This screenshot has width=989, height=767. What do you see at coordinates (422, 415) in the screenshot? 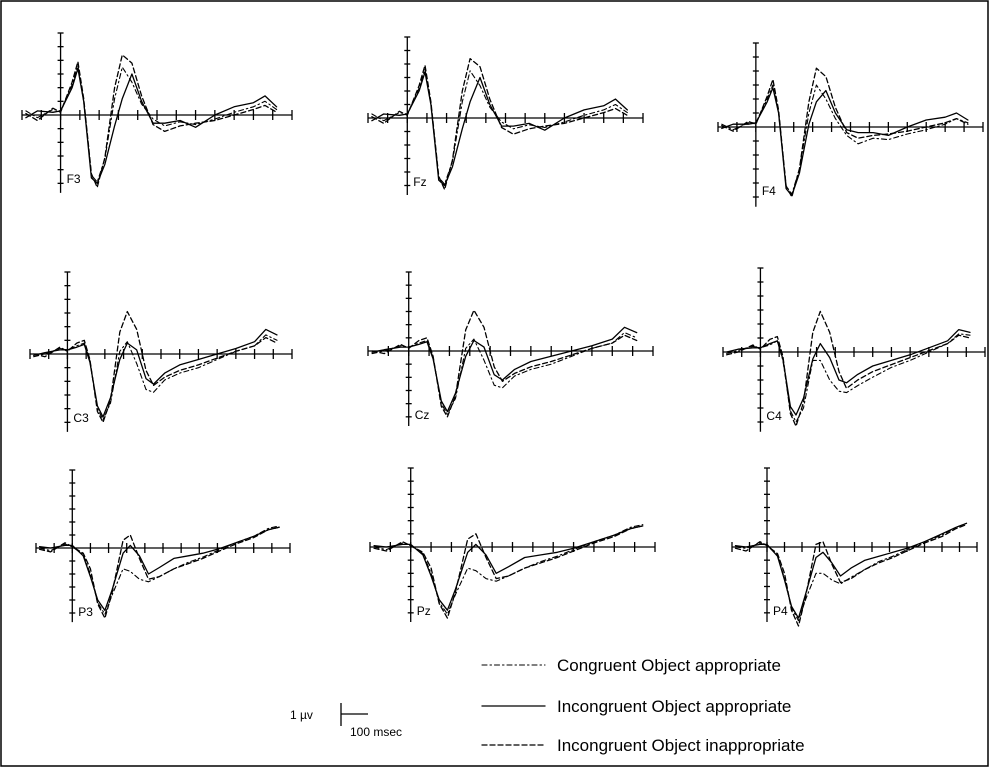
I see `electrode-label: Cz` at bounding box center [422, 415].